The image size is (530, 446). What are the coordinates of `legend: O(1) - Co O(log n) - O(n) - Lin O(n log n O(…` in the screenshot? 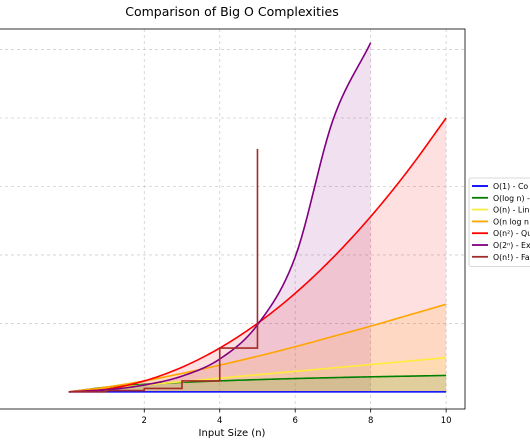 It's located at (499, 222).